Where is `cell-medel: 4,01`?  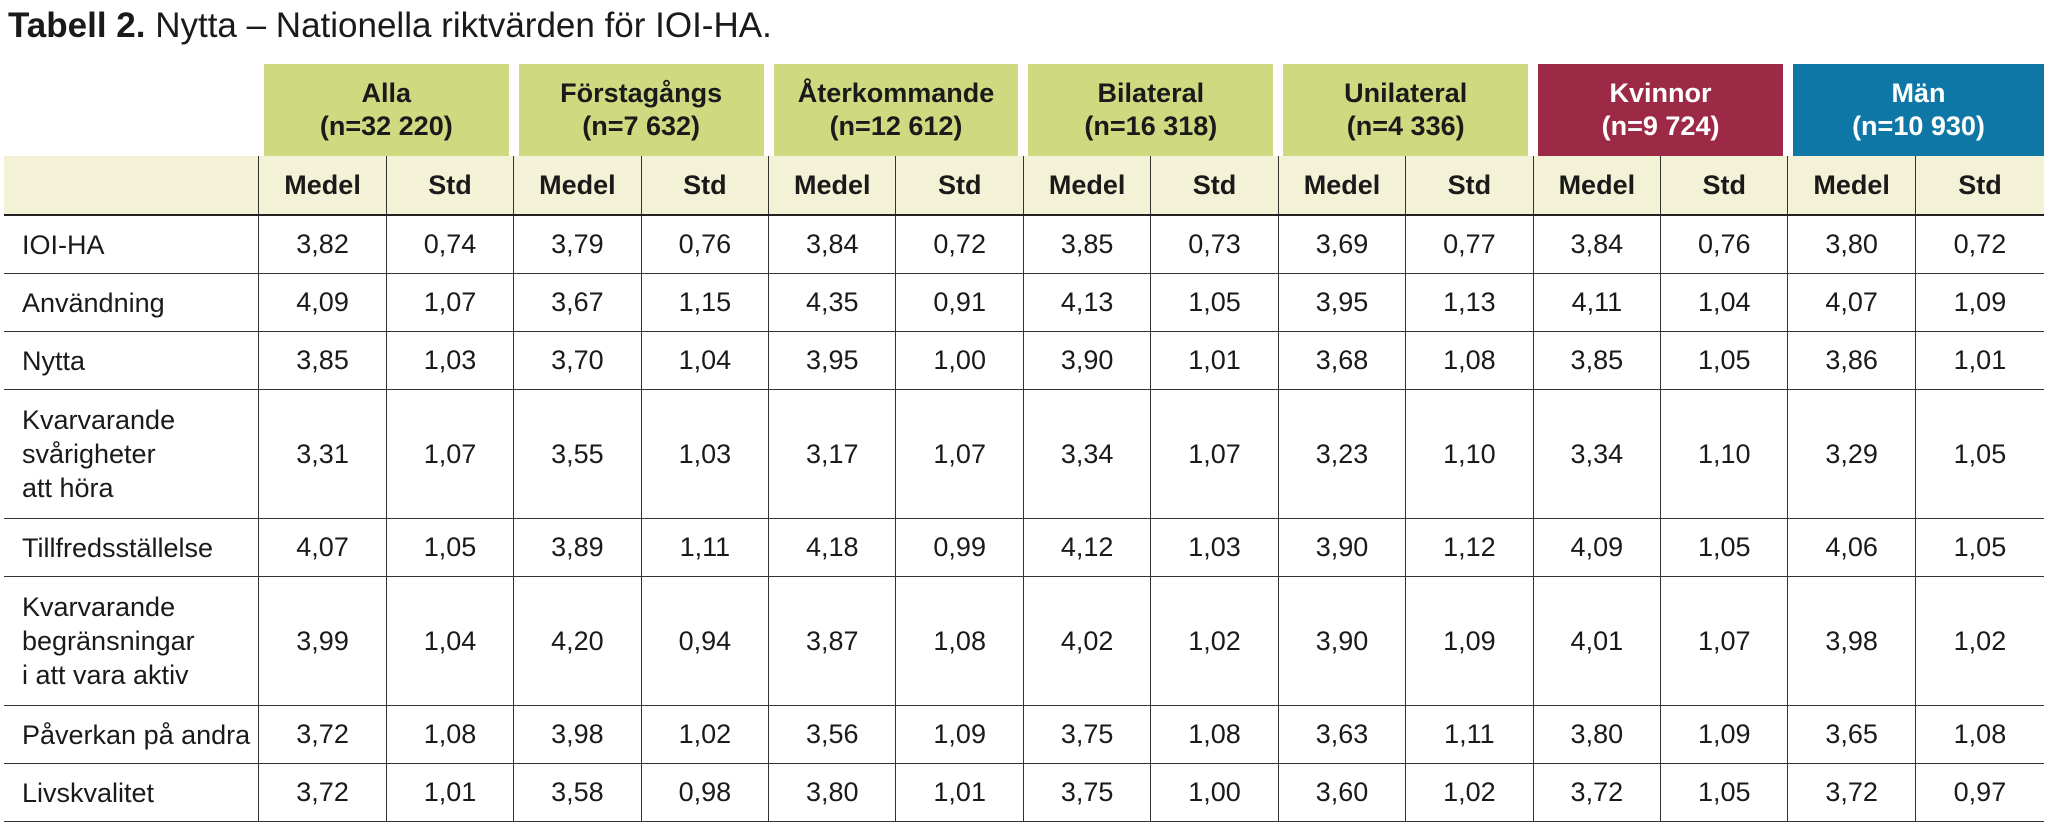 cell-medel: 4,01 is located at coordinates (1597, 641).